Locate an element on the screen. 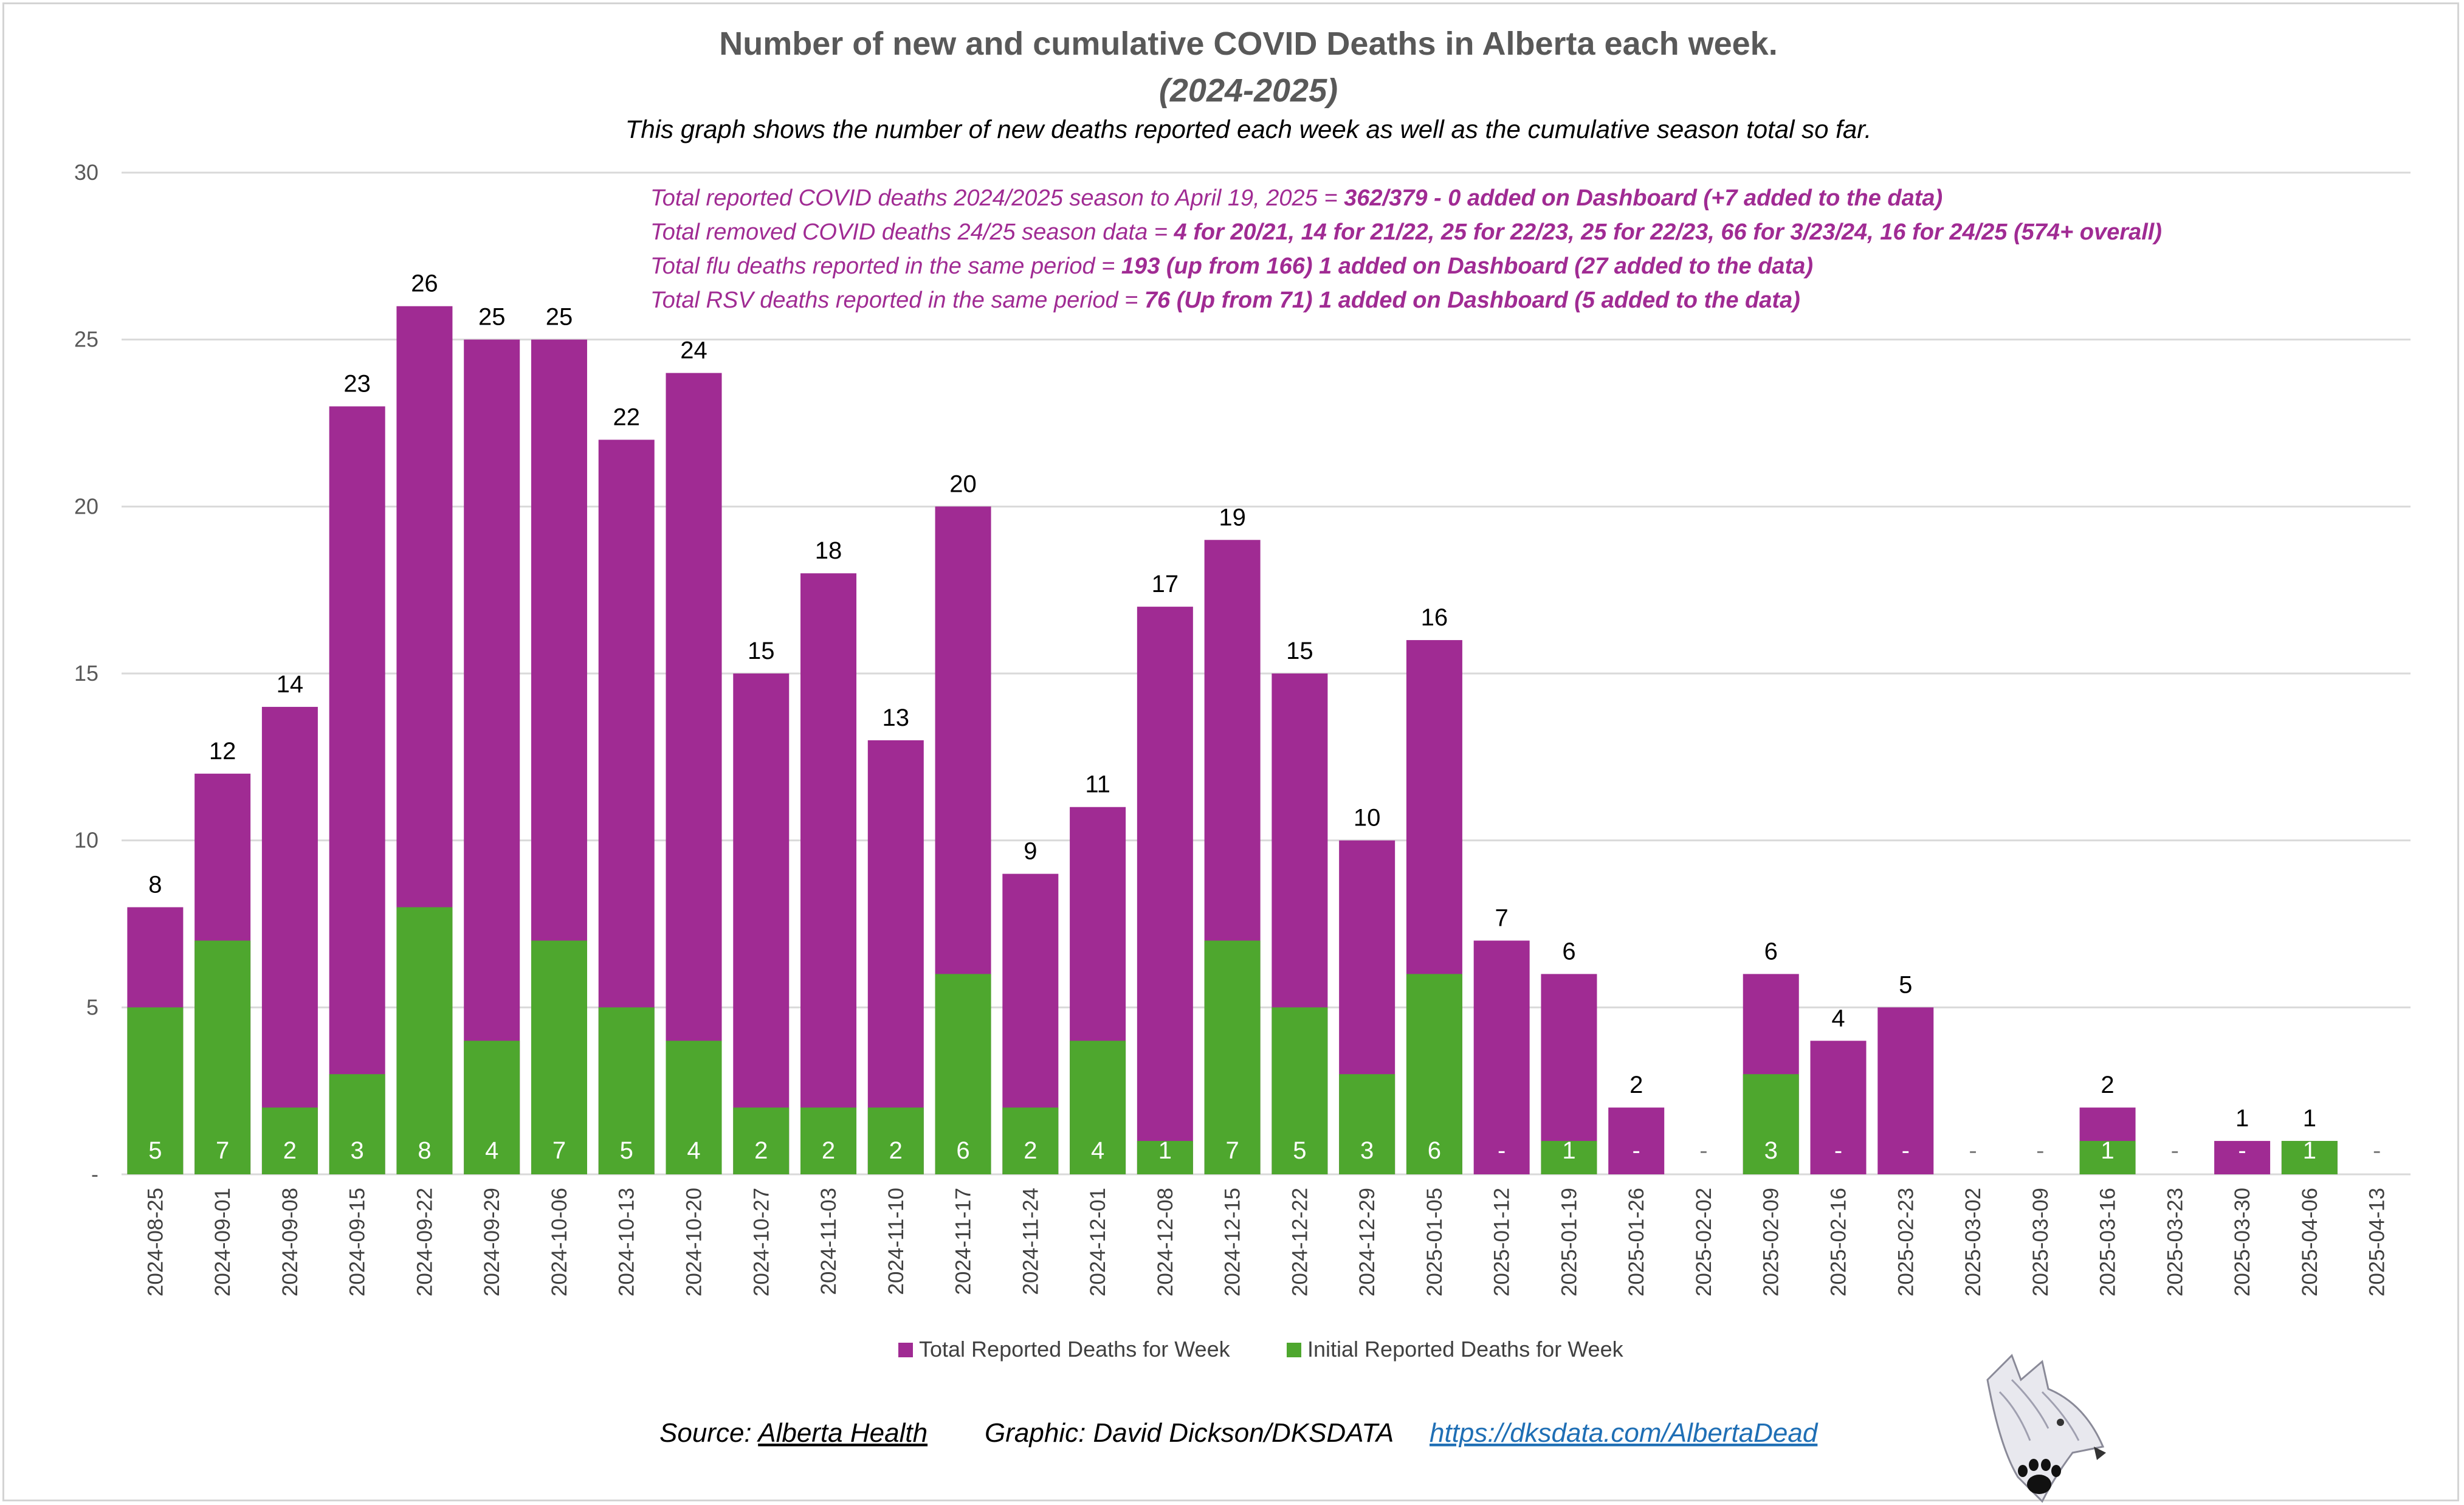 The image size is (2464, 1505). x-tick-label: 2024-10-20 is located at coordinates (695, 1242).